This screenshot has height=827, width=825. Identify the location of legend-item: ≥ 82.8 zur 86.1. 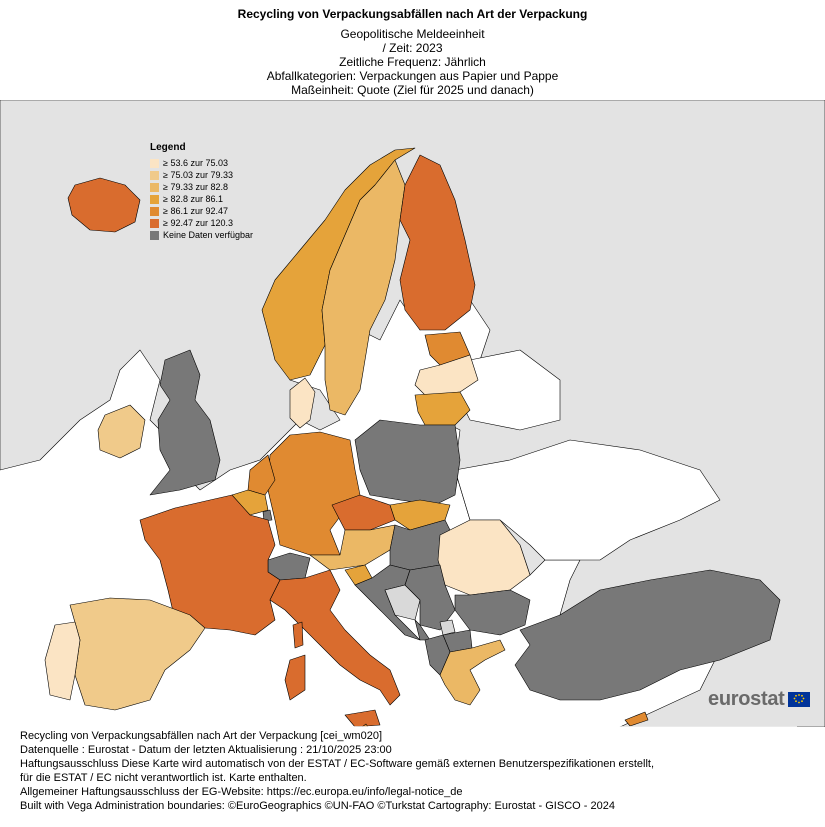
(201, 199).